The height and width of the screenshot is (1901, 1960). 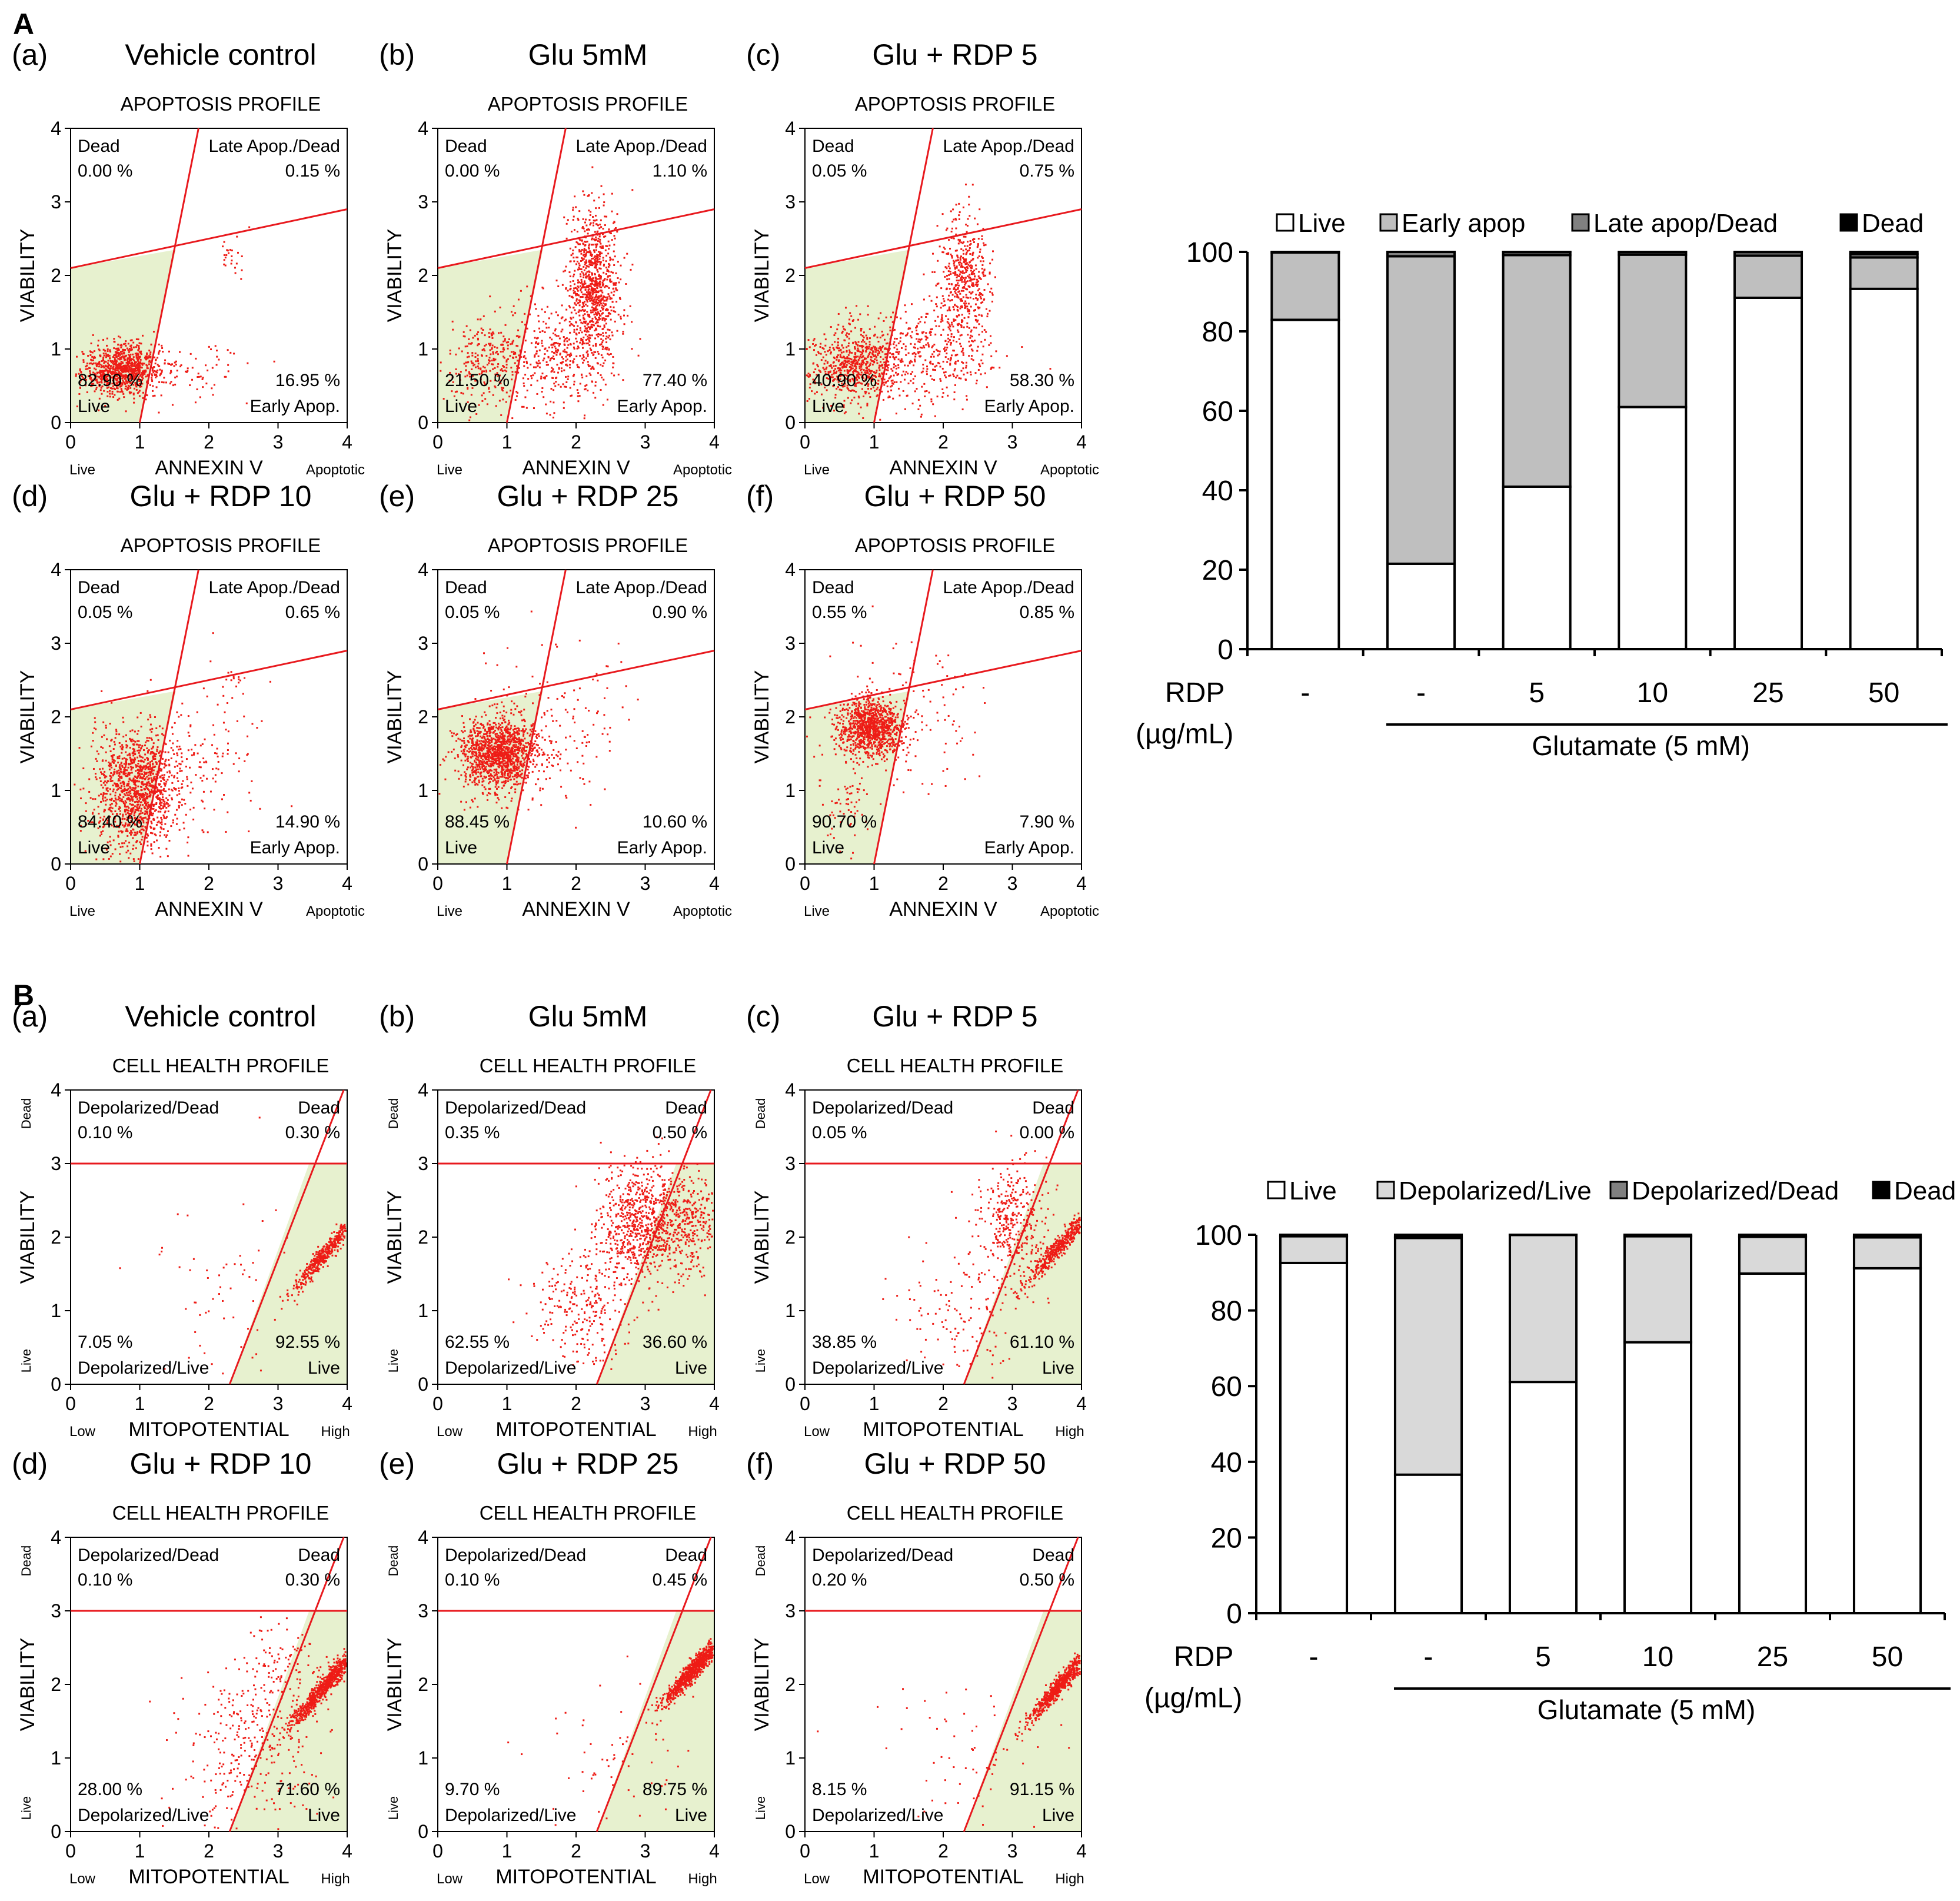 I want to click on panel-tag: (c), so click(x=763, y=54).